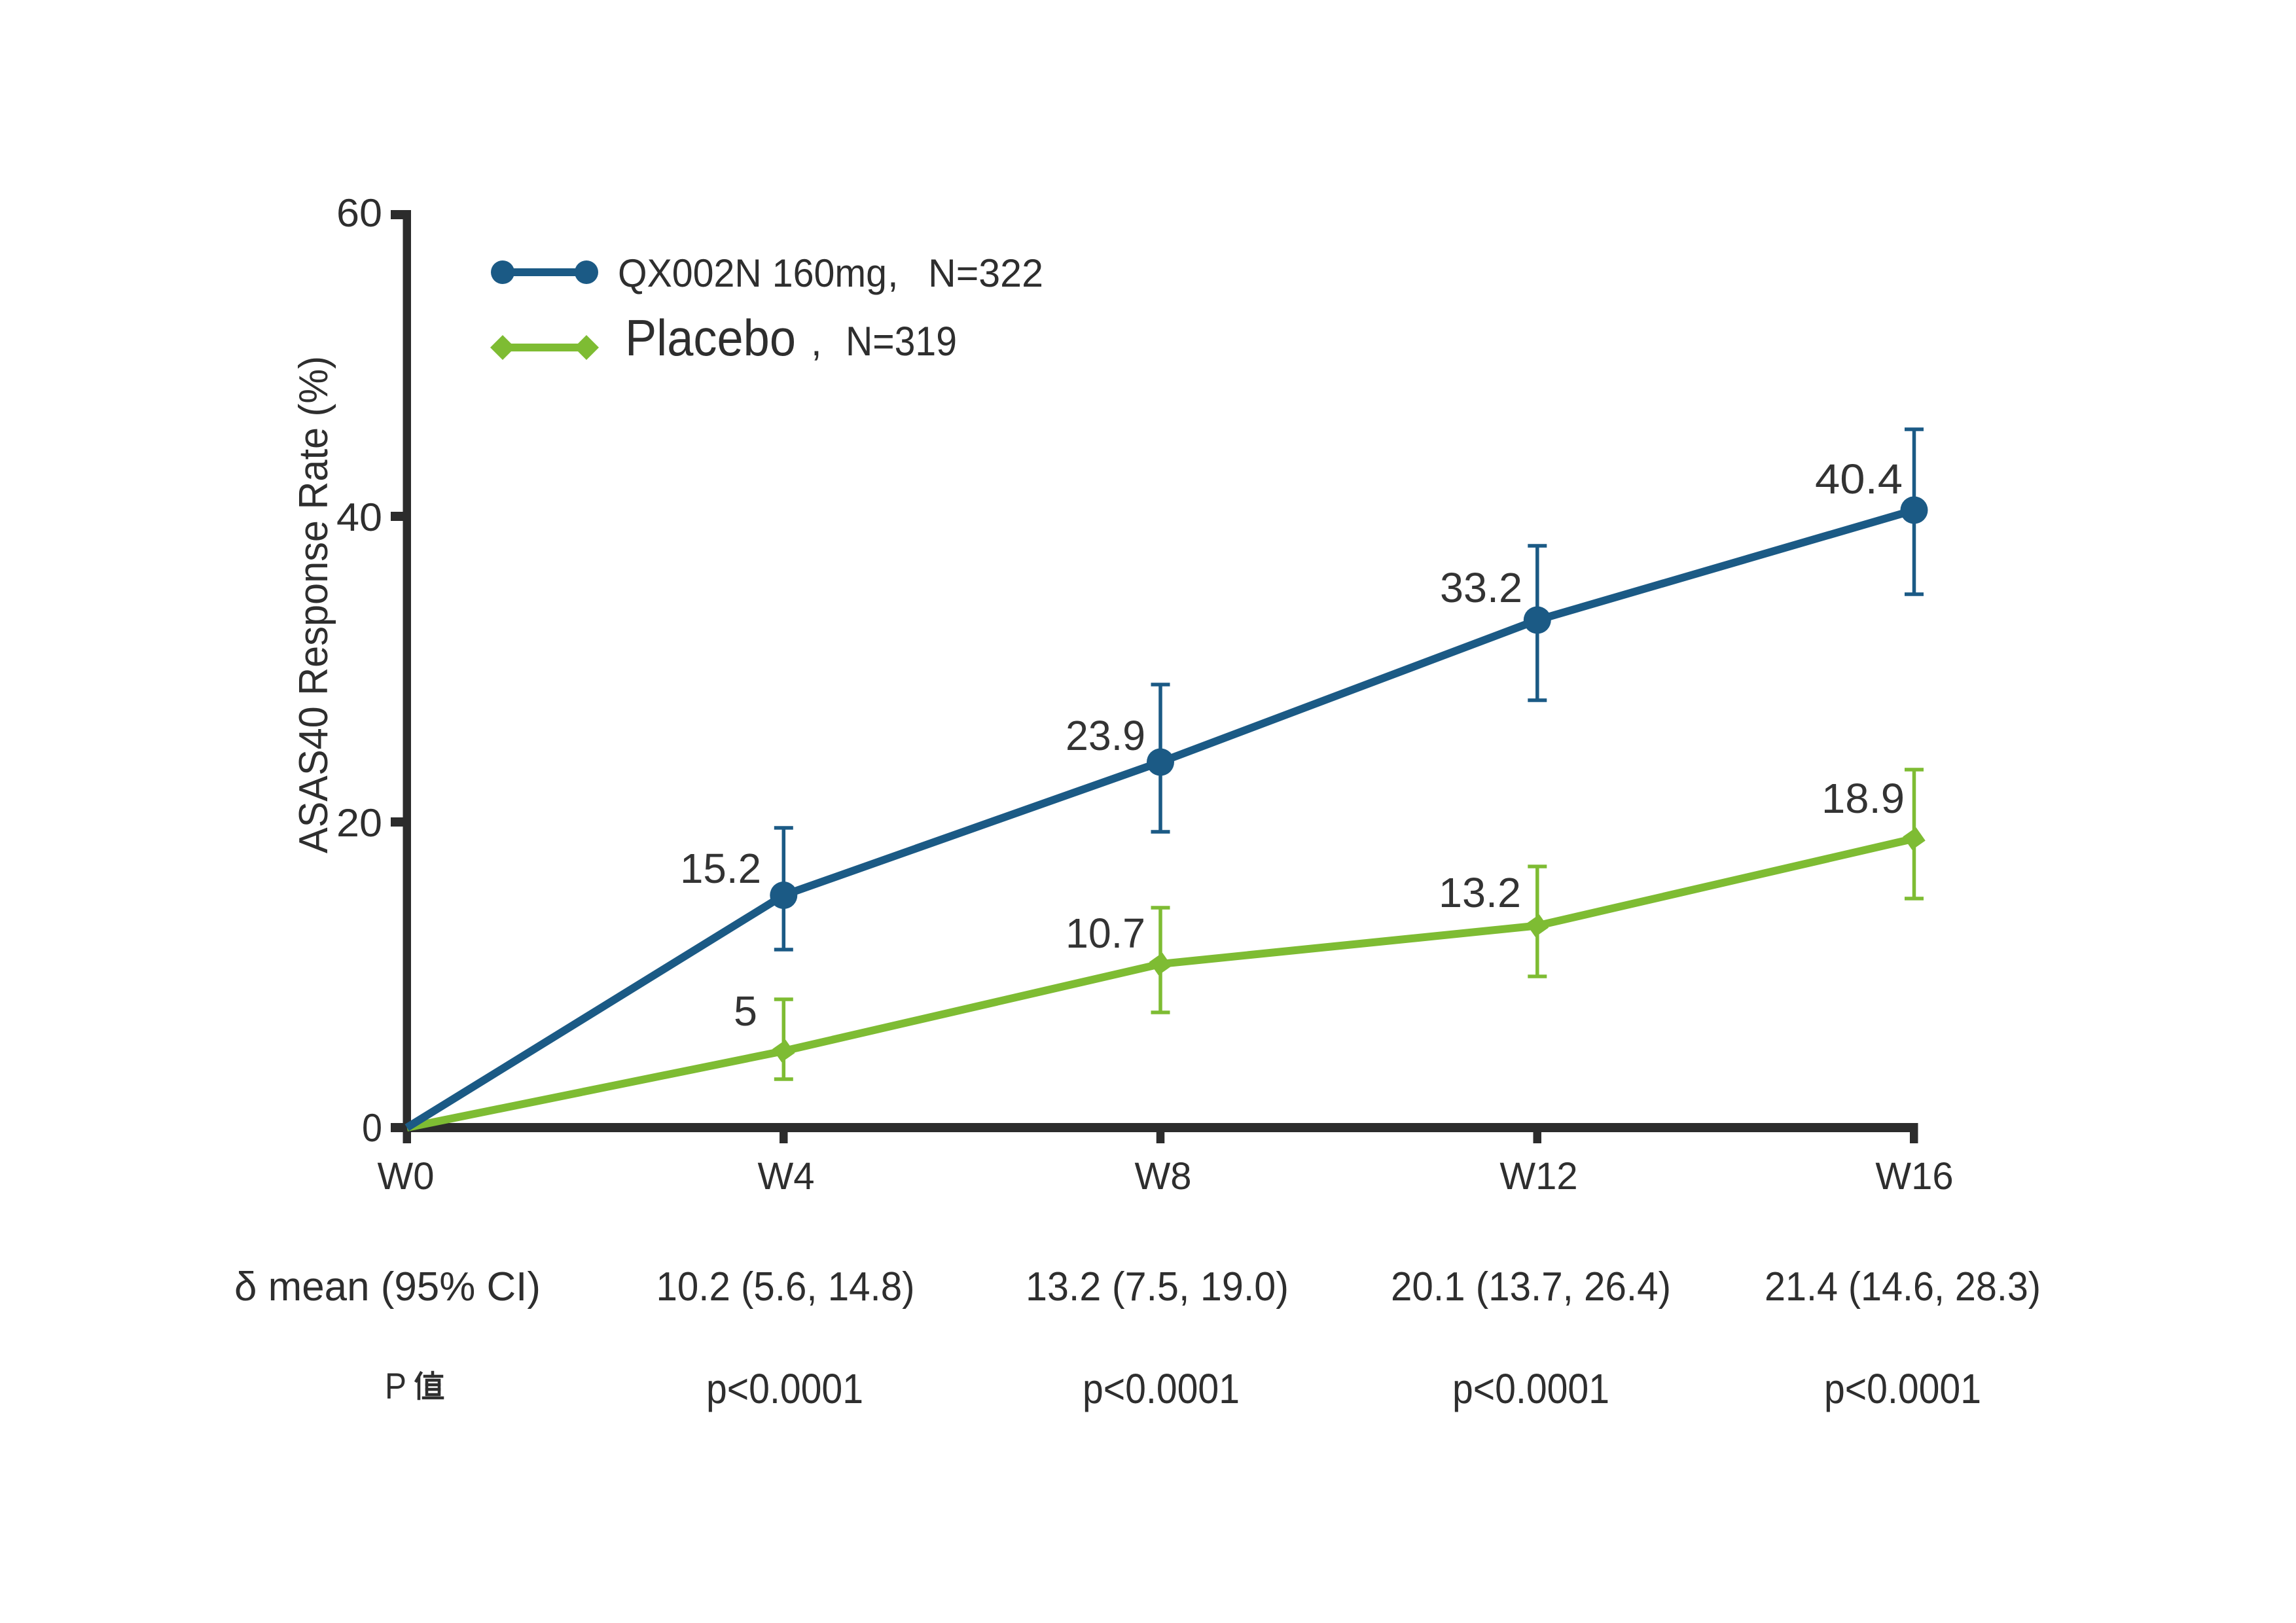  Describe the element at coordinates (1531, 1287) in the screenshot. I see `svg-text: 20.1 (13.7, 26.4)` at that location.